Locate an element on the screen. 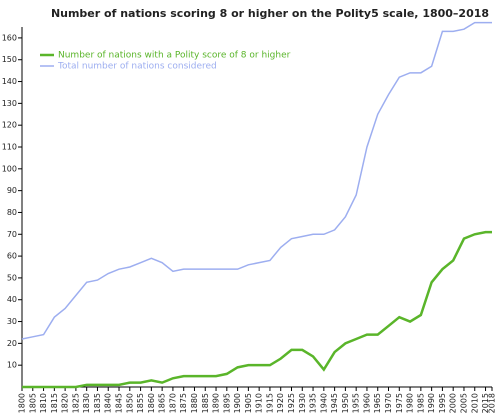  y-tick-label: 120 is located at coordinates (9, 125).